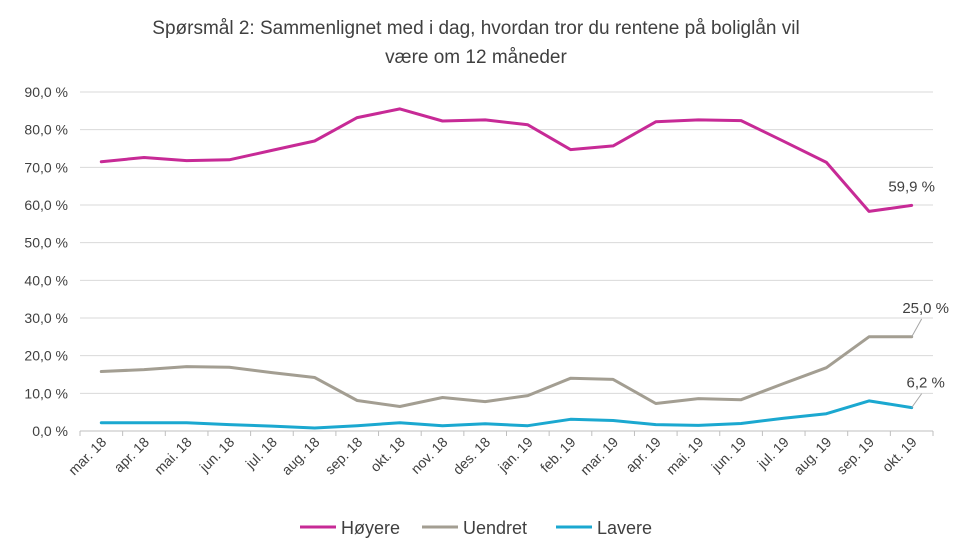  I want to click on x-tick-label: jul. 18, so click(261, 453).